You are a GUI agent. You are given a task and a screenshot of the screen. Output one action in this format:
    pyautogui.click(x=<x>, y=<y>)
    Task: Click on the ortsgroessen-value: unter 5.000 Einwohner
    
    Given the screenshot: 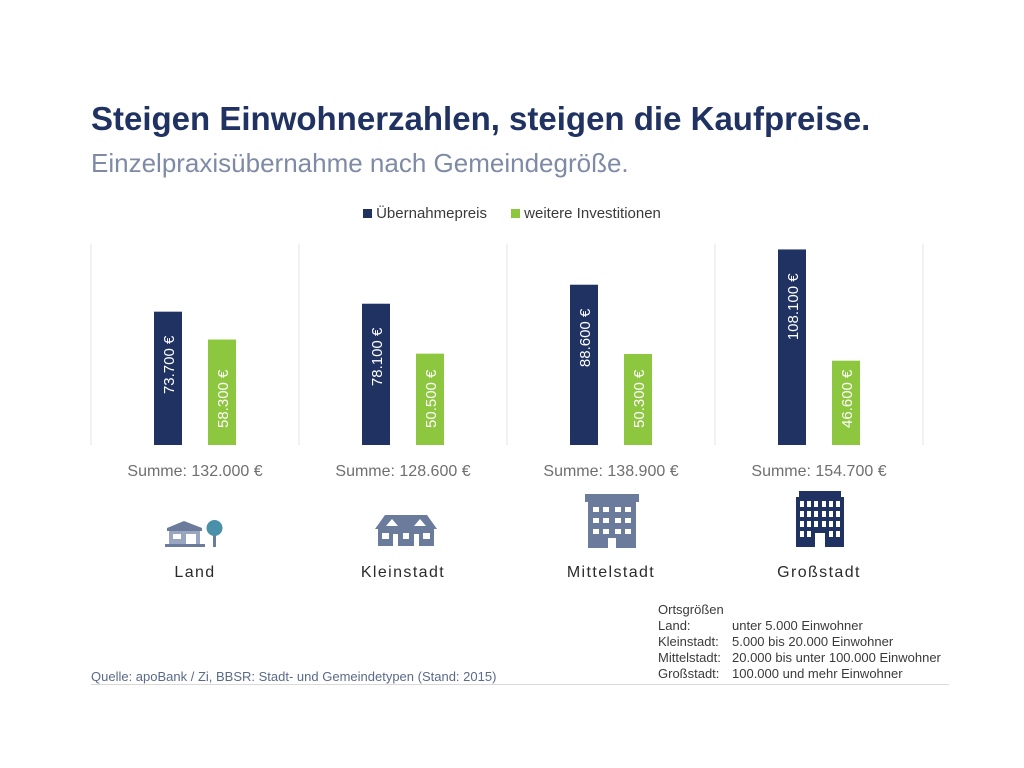 What is the action you would take?
    pyautogui.click(x=797, y=625)
    